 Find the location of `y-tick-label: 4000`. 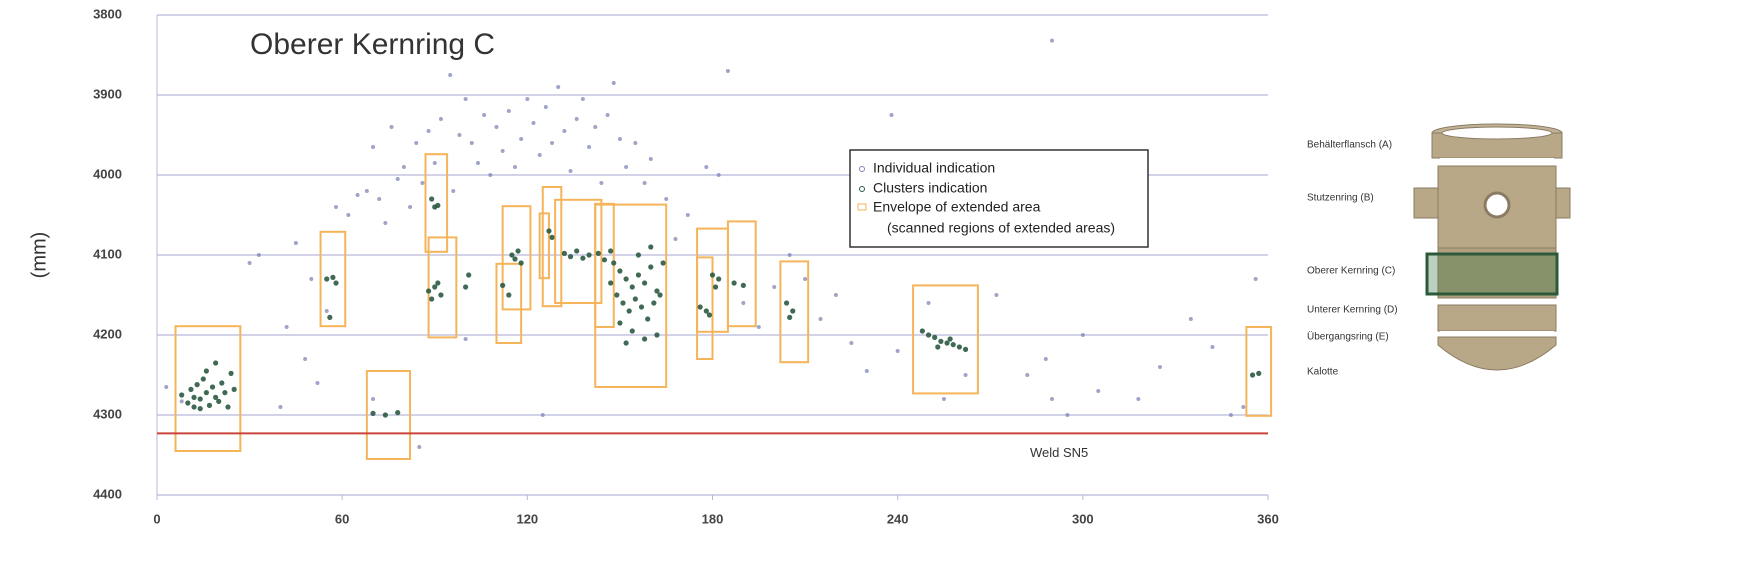

y-tick-label: 4000 is located at coordinates (107, 173).